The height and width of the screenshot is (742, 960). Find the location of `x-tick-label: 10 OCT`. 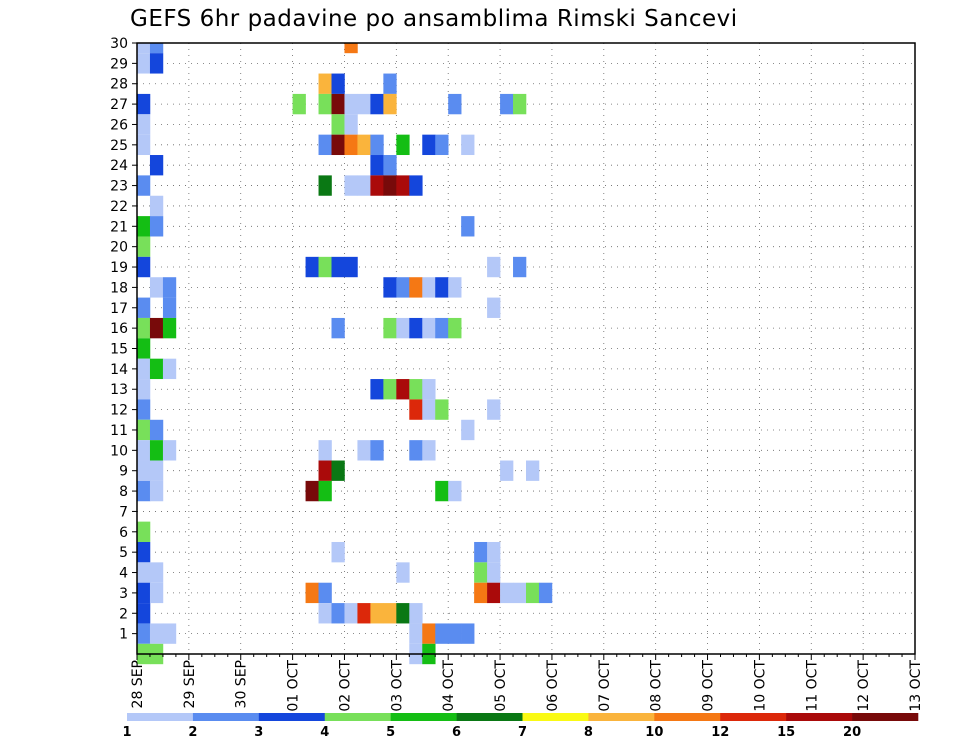

x-tick-label: 10 OCT is located at coordinates (760, 686).